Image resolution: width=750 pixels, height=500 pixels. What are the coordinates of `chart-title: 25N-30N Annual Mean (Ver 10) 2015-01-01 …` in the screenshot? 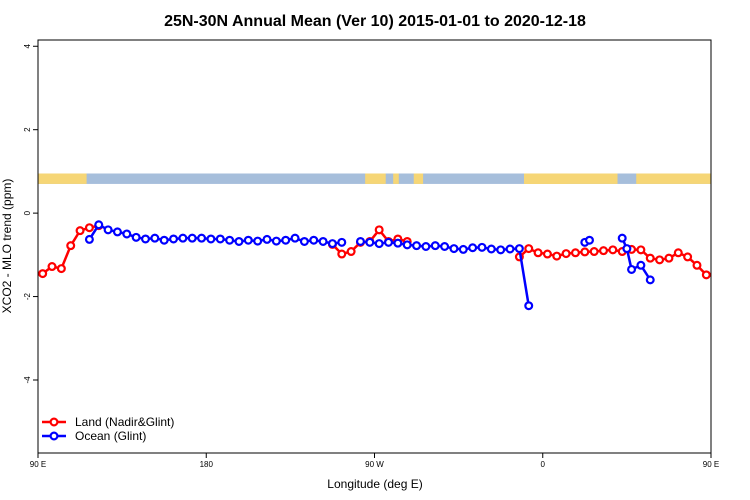 It's located at (375, 21).